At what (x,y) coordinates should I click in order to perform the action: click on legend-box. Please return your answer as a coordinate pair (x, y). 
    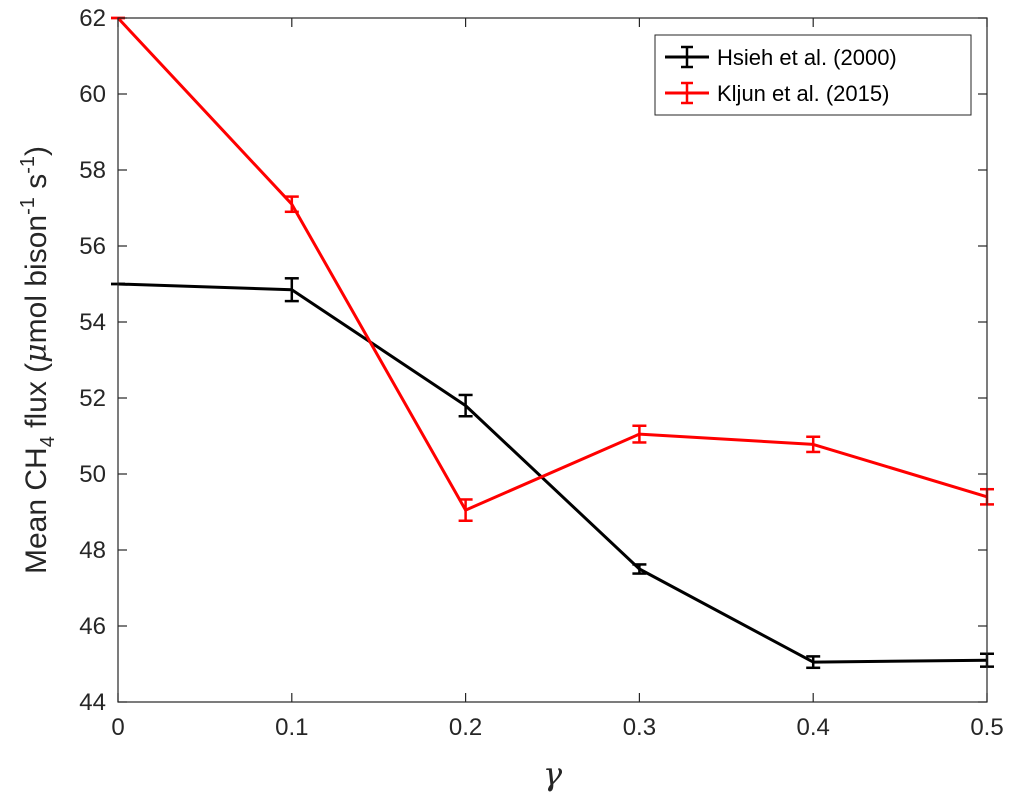
    Looking at the image, I should click on (813, 75).